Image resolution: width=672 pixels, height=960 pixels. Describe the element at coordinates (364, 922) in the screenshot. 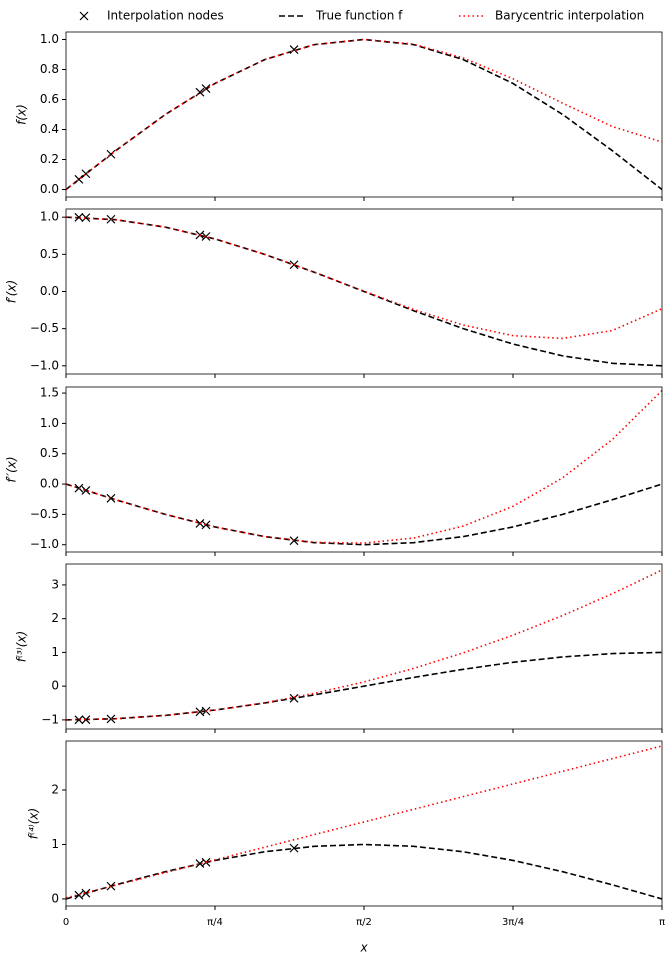

I see `x-tick-label: π/2` at that location.